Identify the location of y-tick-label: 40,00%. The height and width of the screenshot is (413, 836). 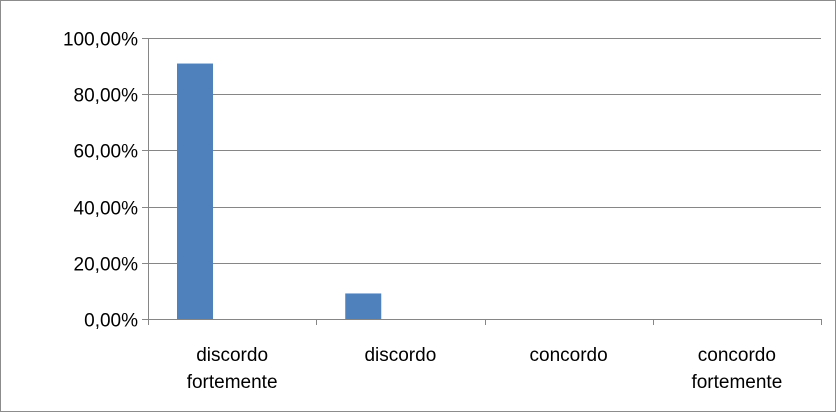
(106, 209).